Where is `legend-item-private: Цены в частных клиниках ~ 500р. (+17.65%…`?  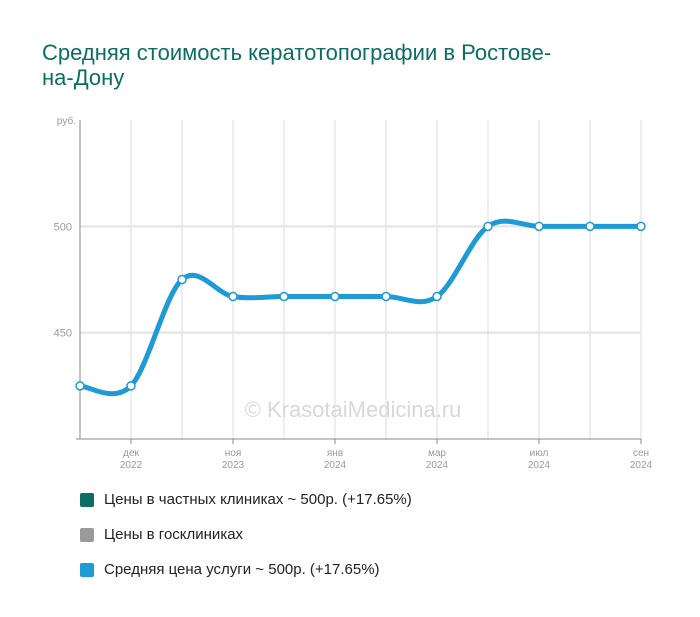
legend-item-private: Цены в частных клиниках ~ 500р. (+17.65%… is located at coordinates (246, 499).